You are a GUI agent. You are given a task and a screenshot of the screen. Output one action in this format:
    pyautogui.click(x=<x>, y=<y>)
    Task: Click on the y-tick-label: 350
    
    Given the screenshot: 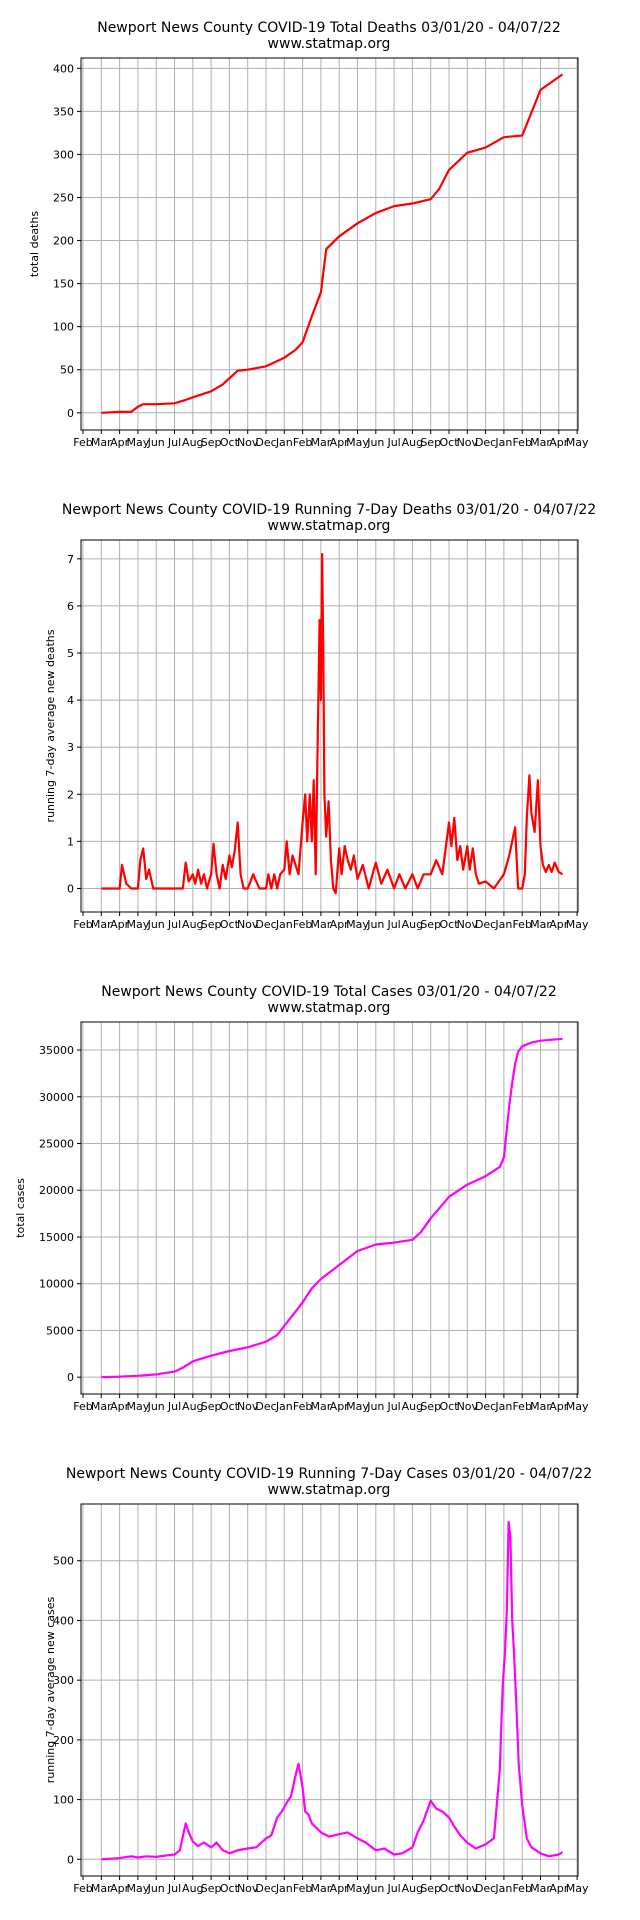 What is the action you would take?
    pyautogui.click(x=63, y=111)
    